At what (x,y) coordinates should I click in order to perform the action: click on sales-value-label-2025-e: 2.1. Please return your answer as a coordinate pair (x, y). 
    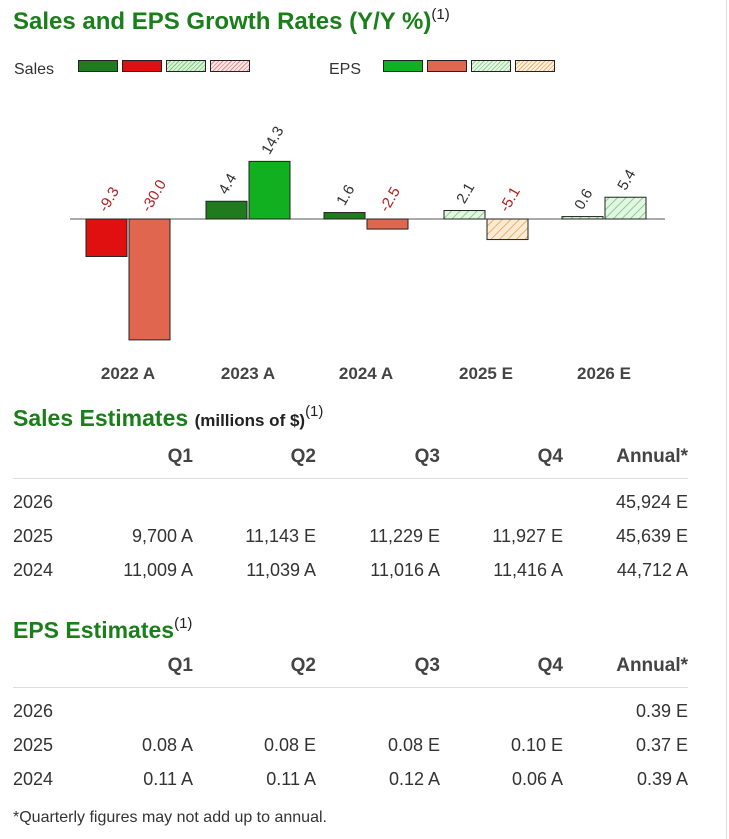
    Looking at the image, I should click on (465, 193).